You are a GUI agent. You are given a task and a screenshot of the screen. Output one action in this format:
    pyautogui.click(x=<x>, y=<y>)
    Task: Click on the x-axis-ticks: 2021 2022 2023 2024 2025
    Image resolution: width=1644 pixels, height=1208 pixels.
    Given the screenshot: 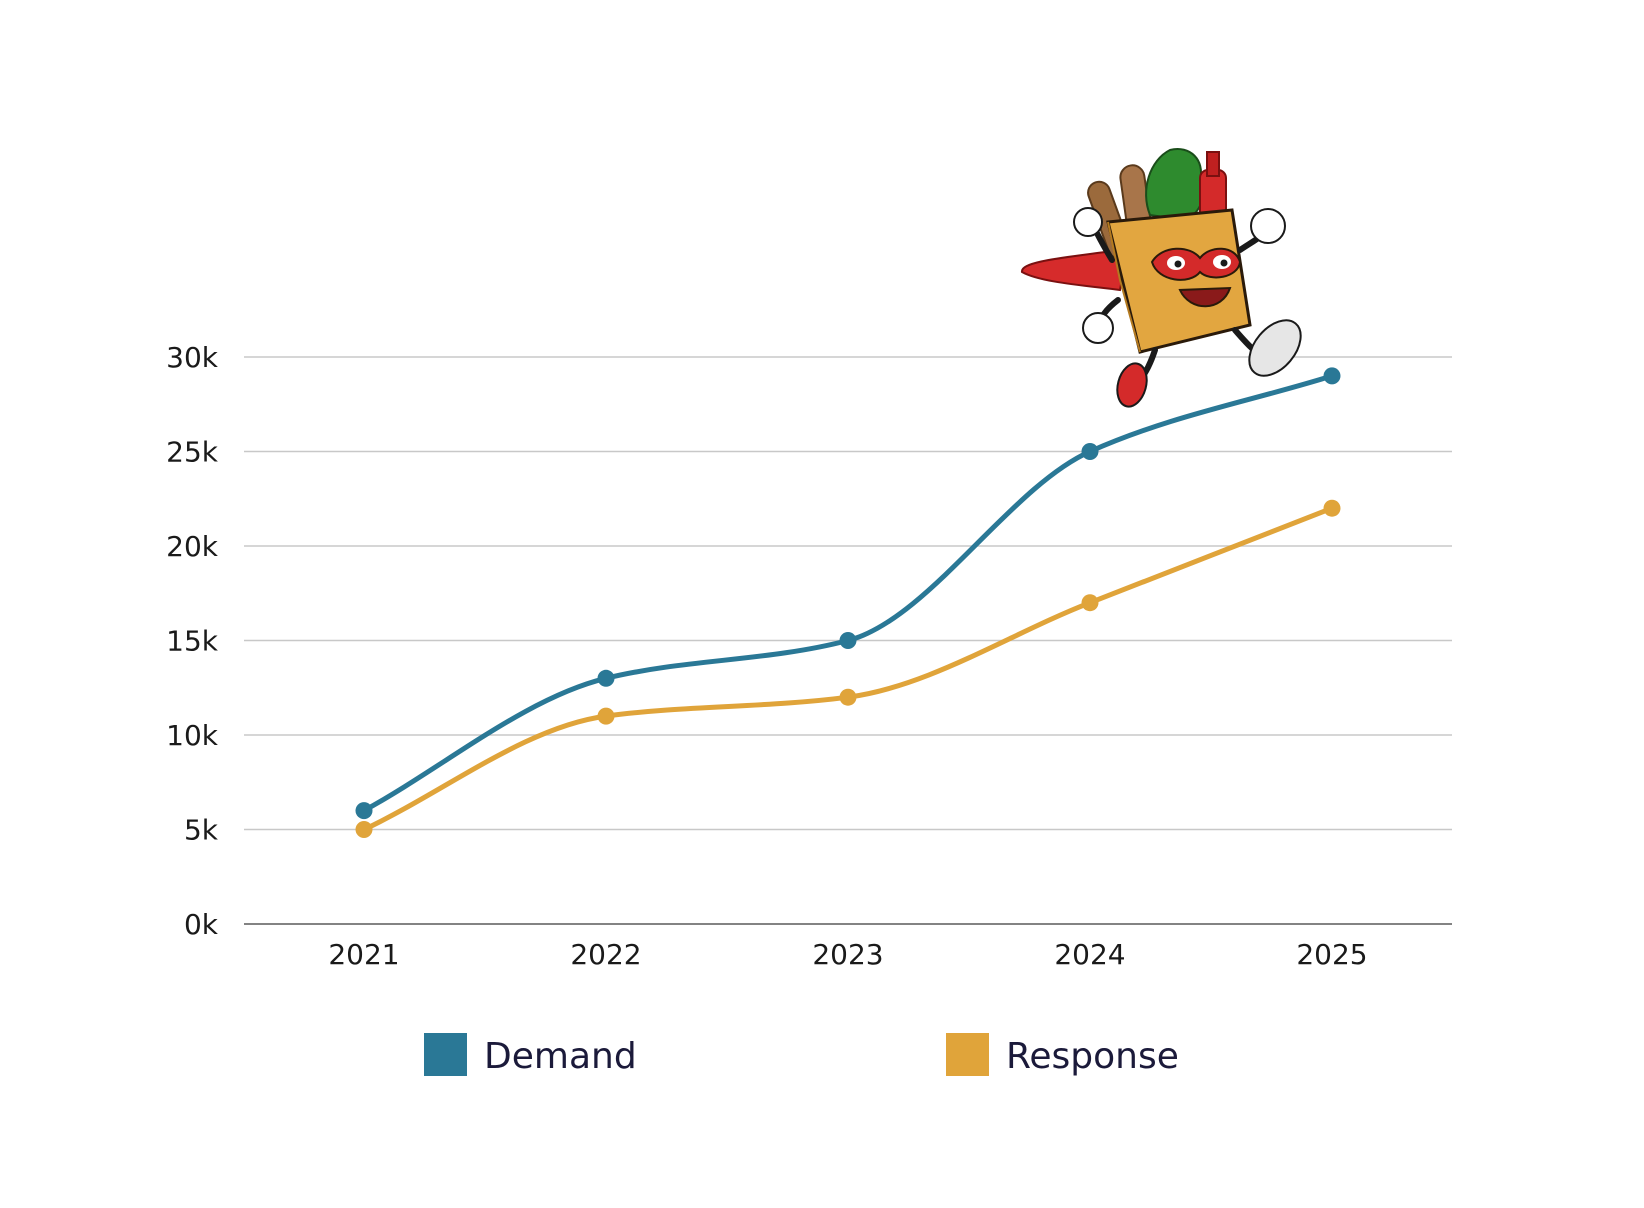 What is the action you would take?
    pyautogui.click(x=847, y=954)
    